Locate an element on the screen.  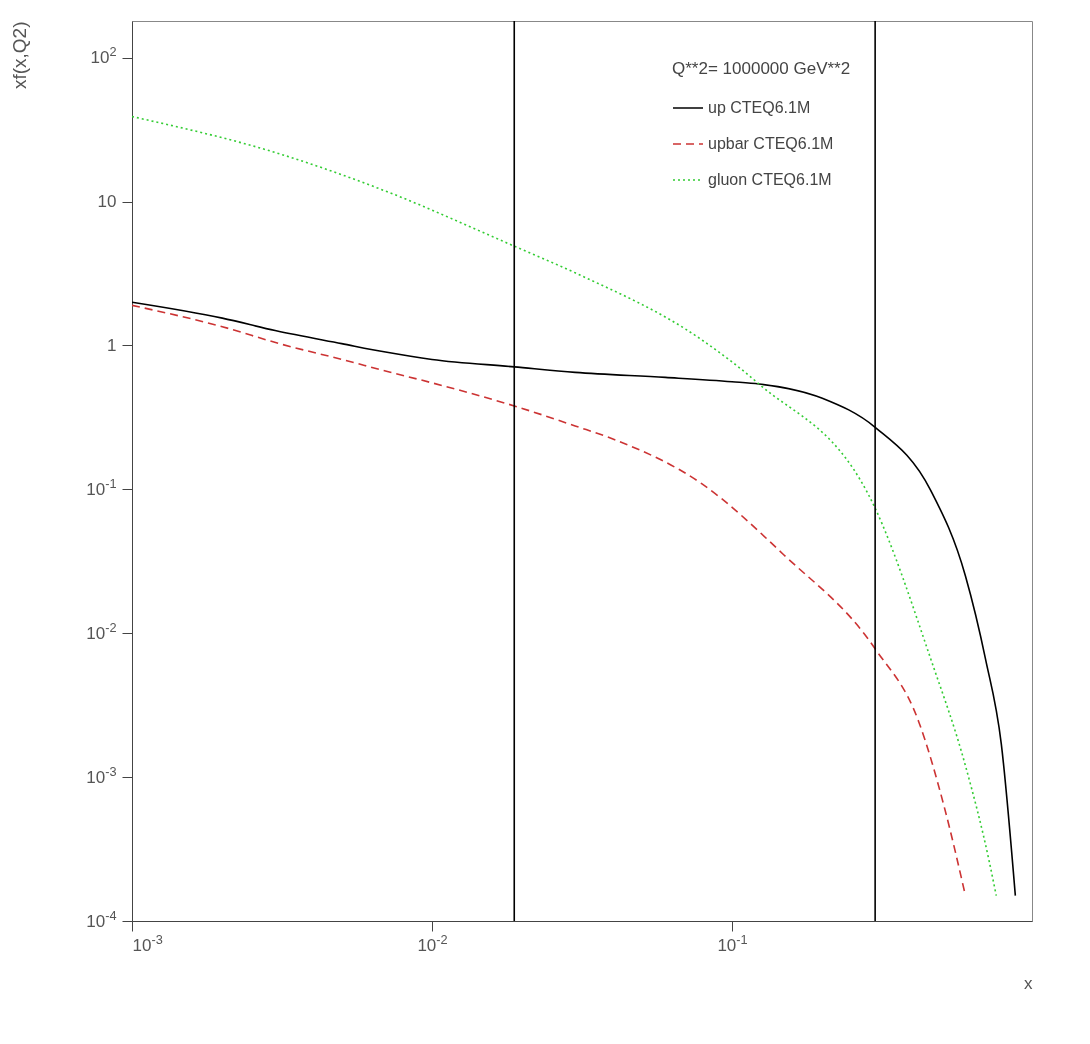
y-tick-label: 10 is located at coordinates (107, 202).